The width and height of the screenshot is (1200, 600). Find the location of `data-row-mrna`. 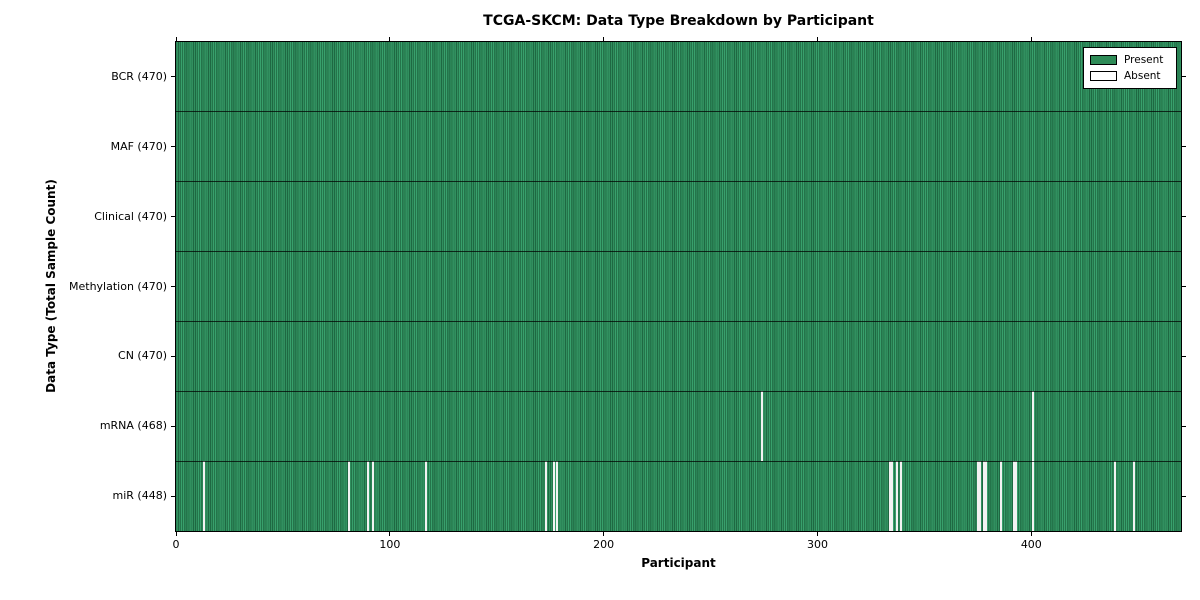

data-row-mrna is located at coordinates (678, 426).